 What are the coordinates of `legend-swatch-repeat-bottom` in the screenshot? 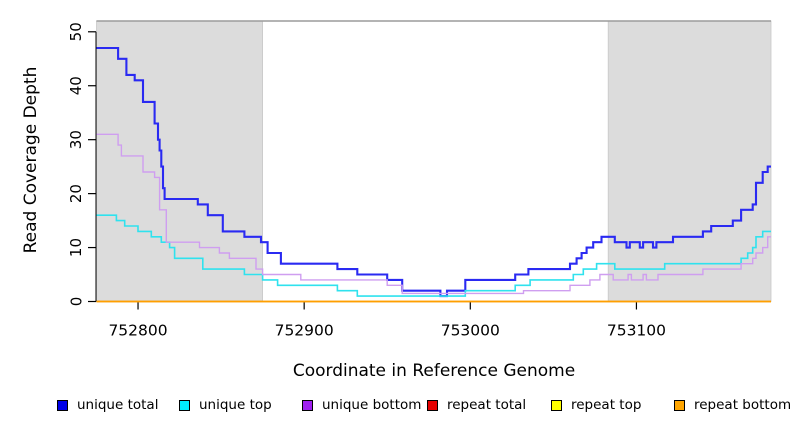 It's located at (679, 405).